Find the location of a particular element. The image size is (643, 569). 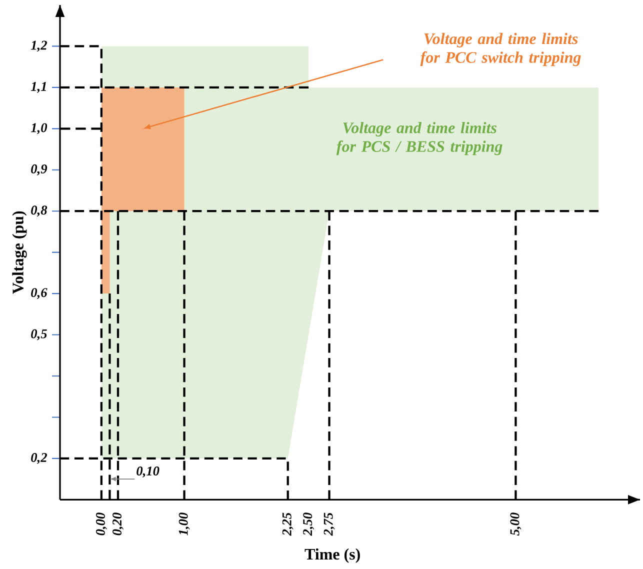

x-tick-label: 2,50 is located at coordinates (308, 524).